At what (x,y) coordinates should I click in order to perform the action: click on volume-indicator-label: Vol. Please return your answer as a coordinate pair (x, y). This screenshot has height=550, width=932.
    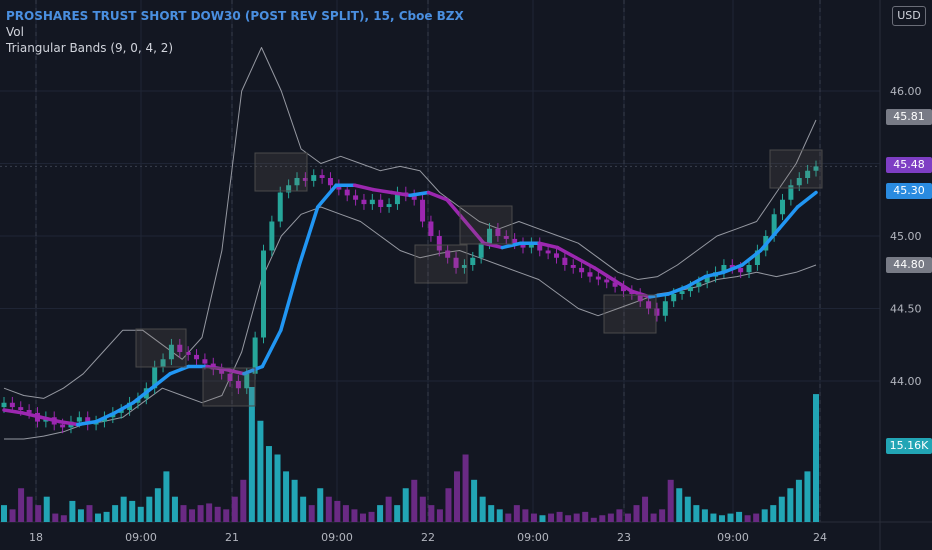
    Looking at the image, I should click on (15, 32).